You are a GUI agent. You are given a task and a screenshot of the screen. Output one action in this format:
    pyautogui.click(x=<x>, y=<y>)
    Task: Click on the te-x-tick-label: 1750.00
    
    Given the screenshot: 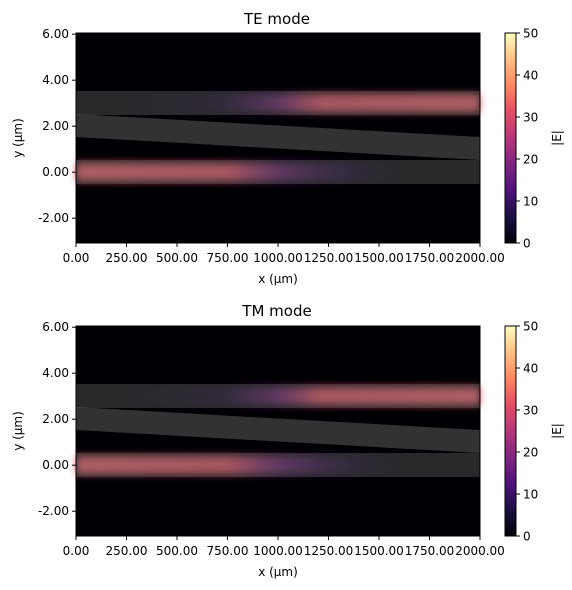 What is the action you would take?
    pyautogui.click(x=430, y=258)
    